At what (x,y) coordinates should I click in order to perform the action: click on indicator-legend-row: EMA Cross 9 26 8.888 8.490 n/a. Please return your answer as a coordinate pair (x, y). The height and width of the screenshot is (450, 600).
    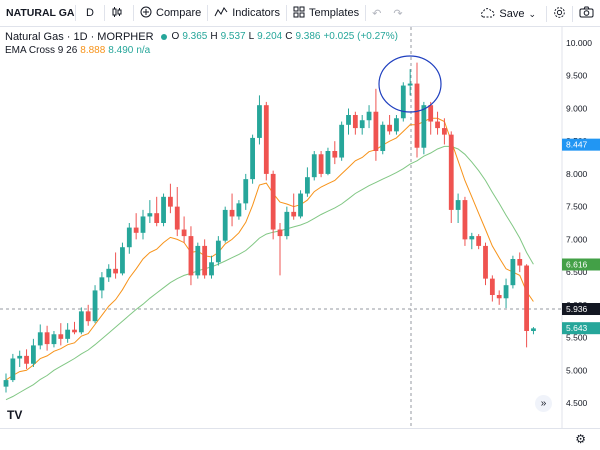
    Looking at the image, I should click on (201, 51).